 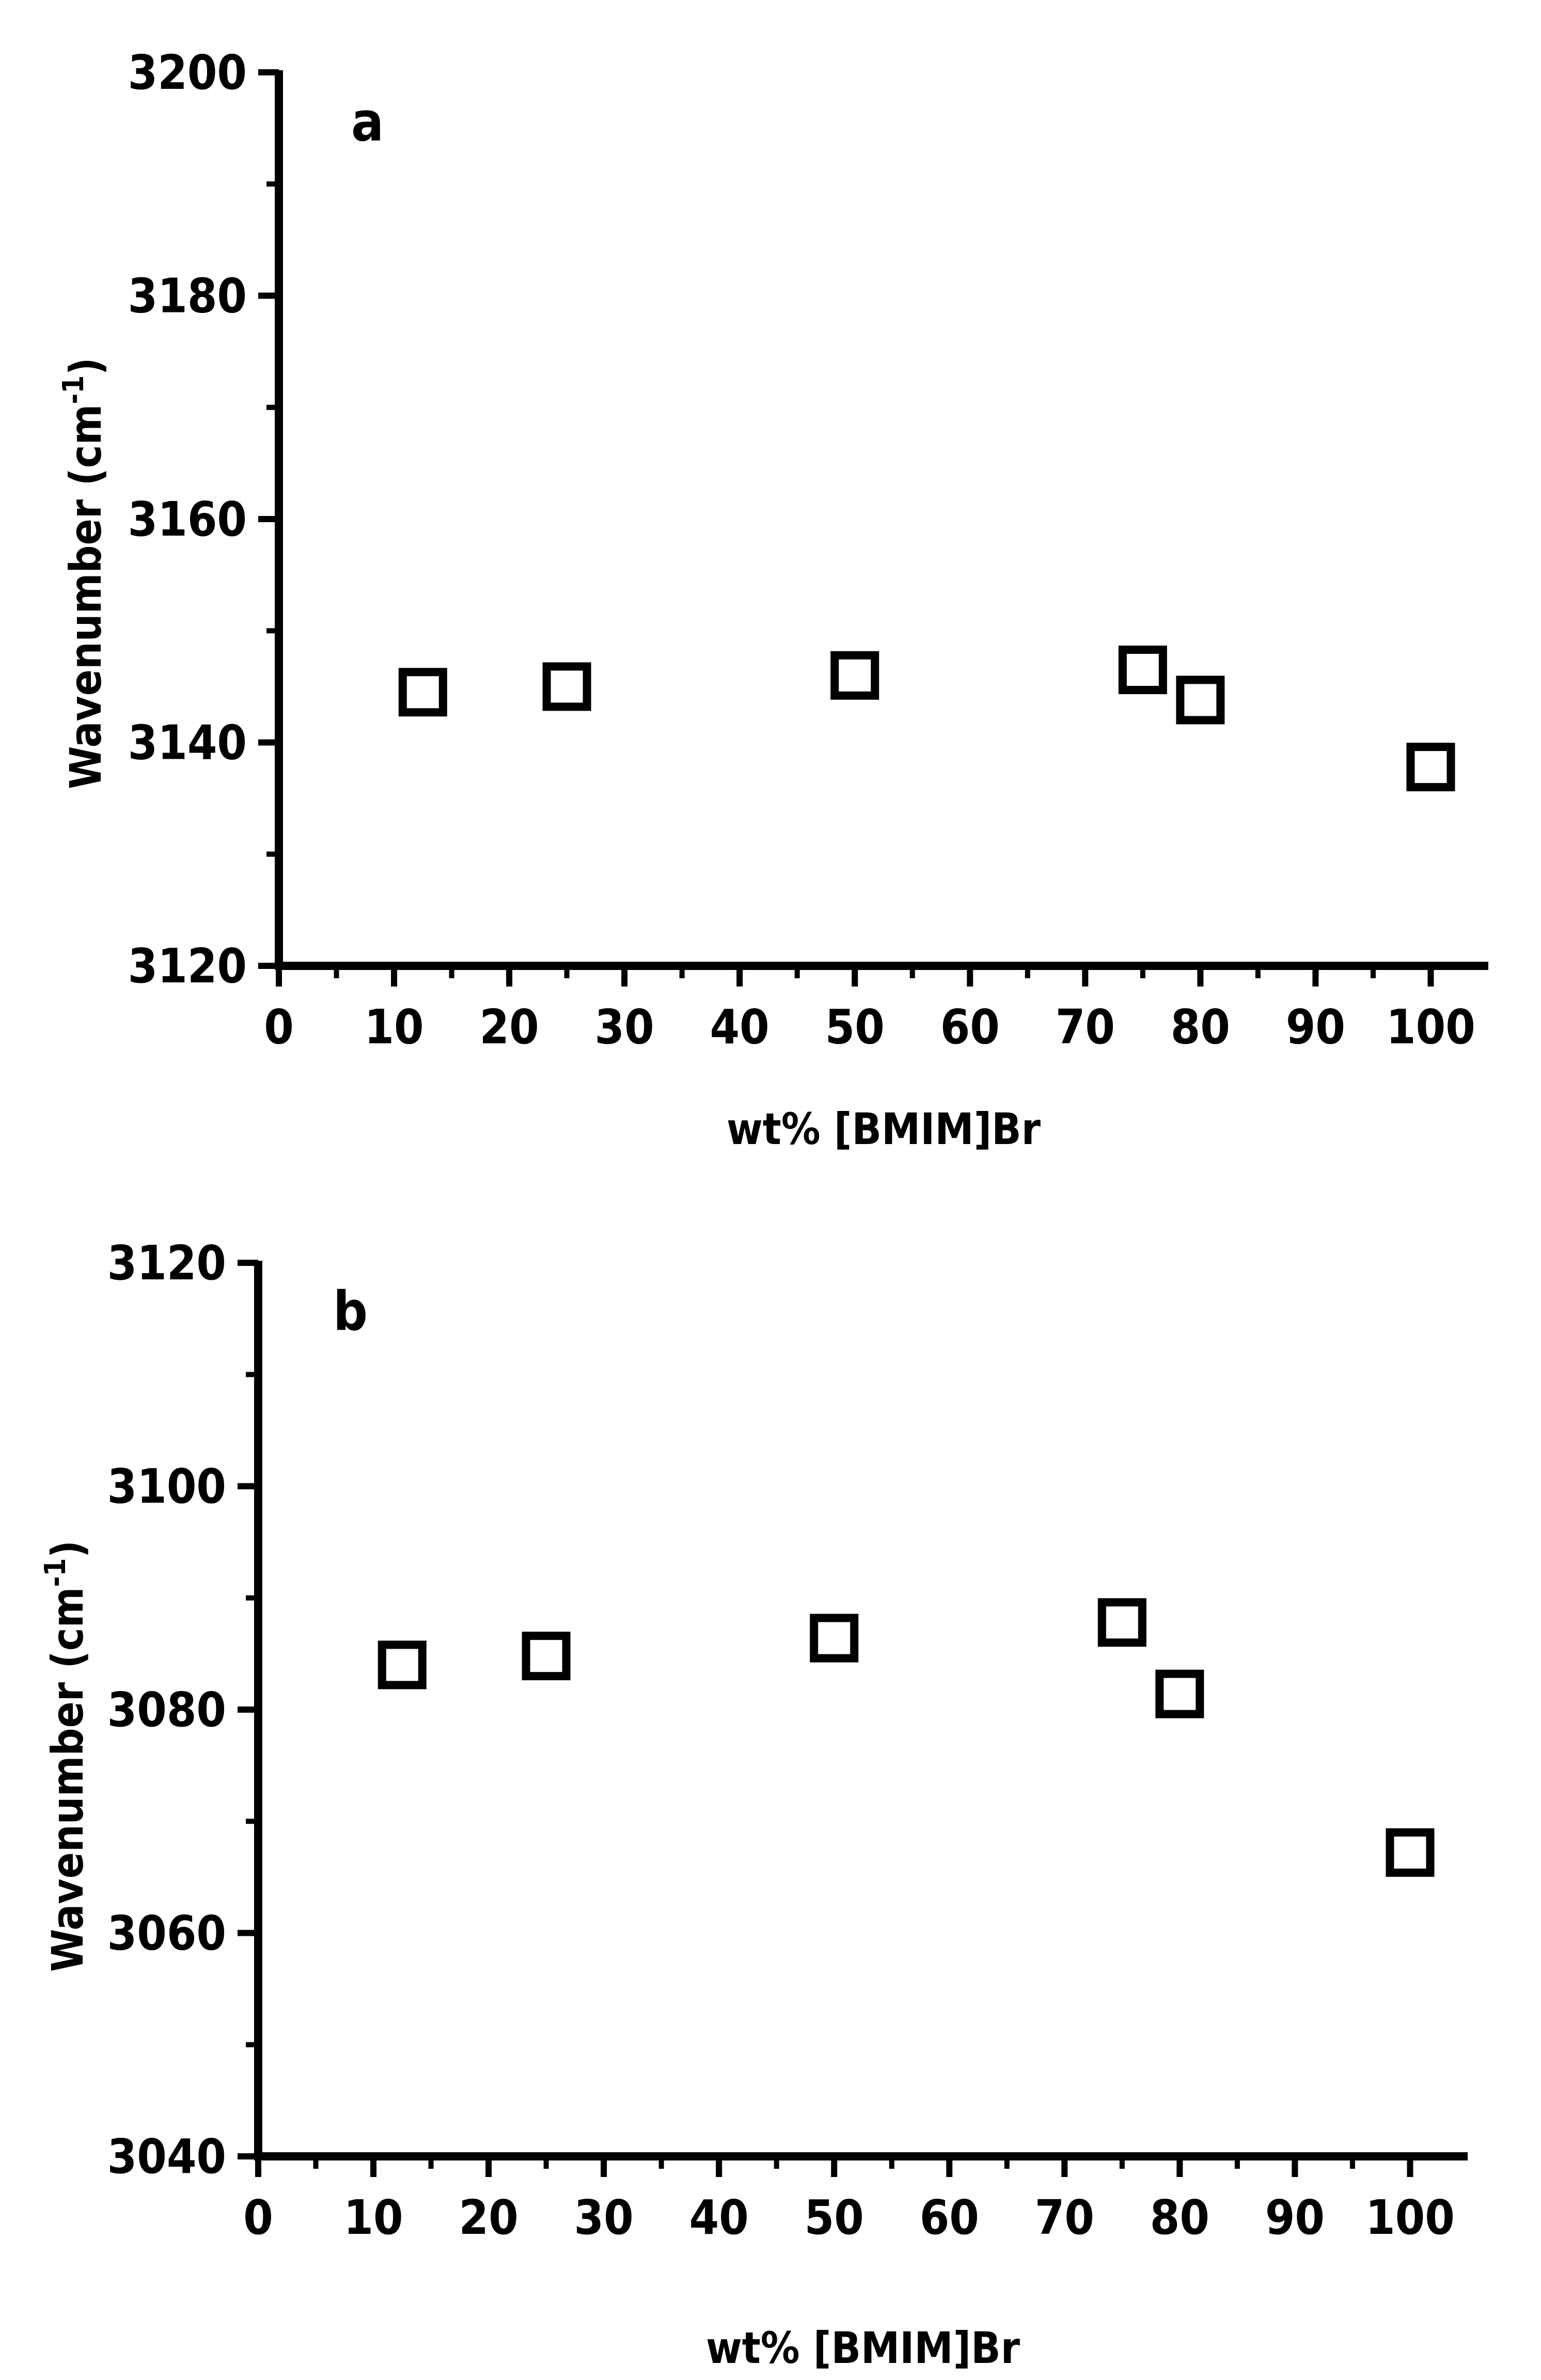 What do you see at coordinates (167, 2157) in the screenshot?
I see `y-tick-label: 3040` at bounding box center [167, 2157].